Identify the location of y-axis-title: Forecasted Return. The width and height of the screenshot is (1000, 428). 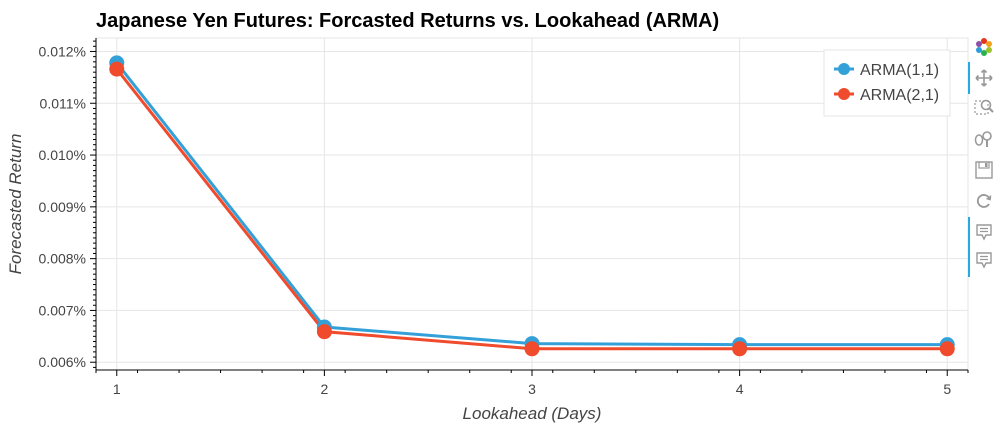
(15, 204).